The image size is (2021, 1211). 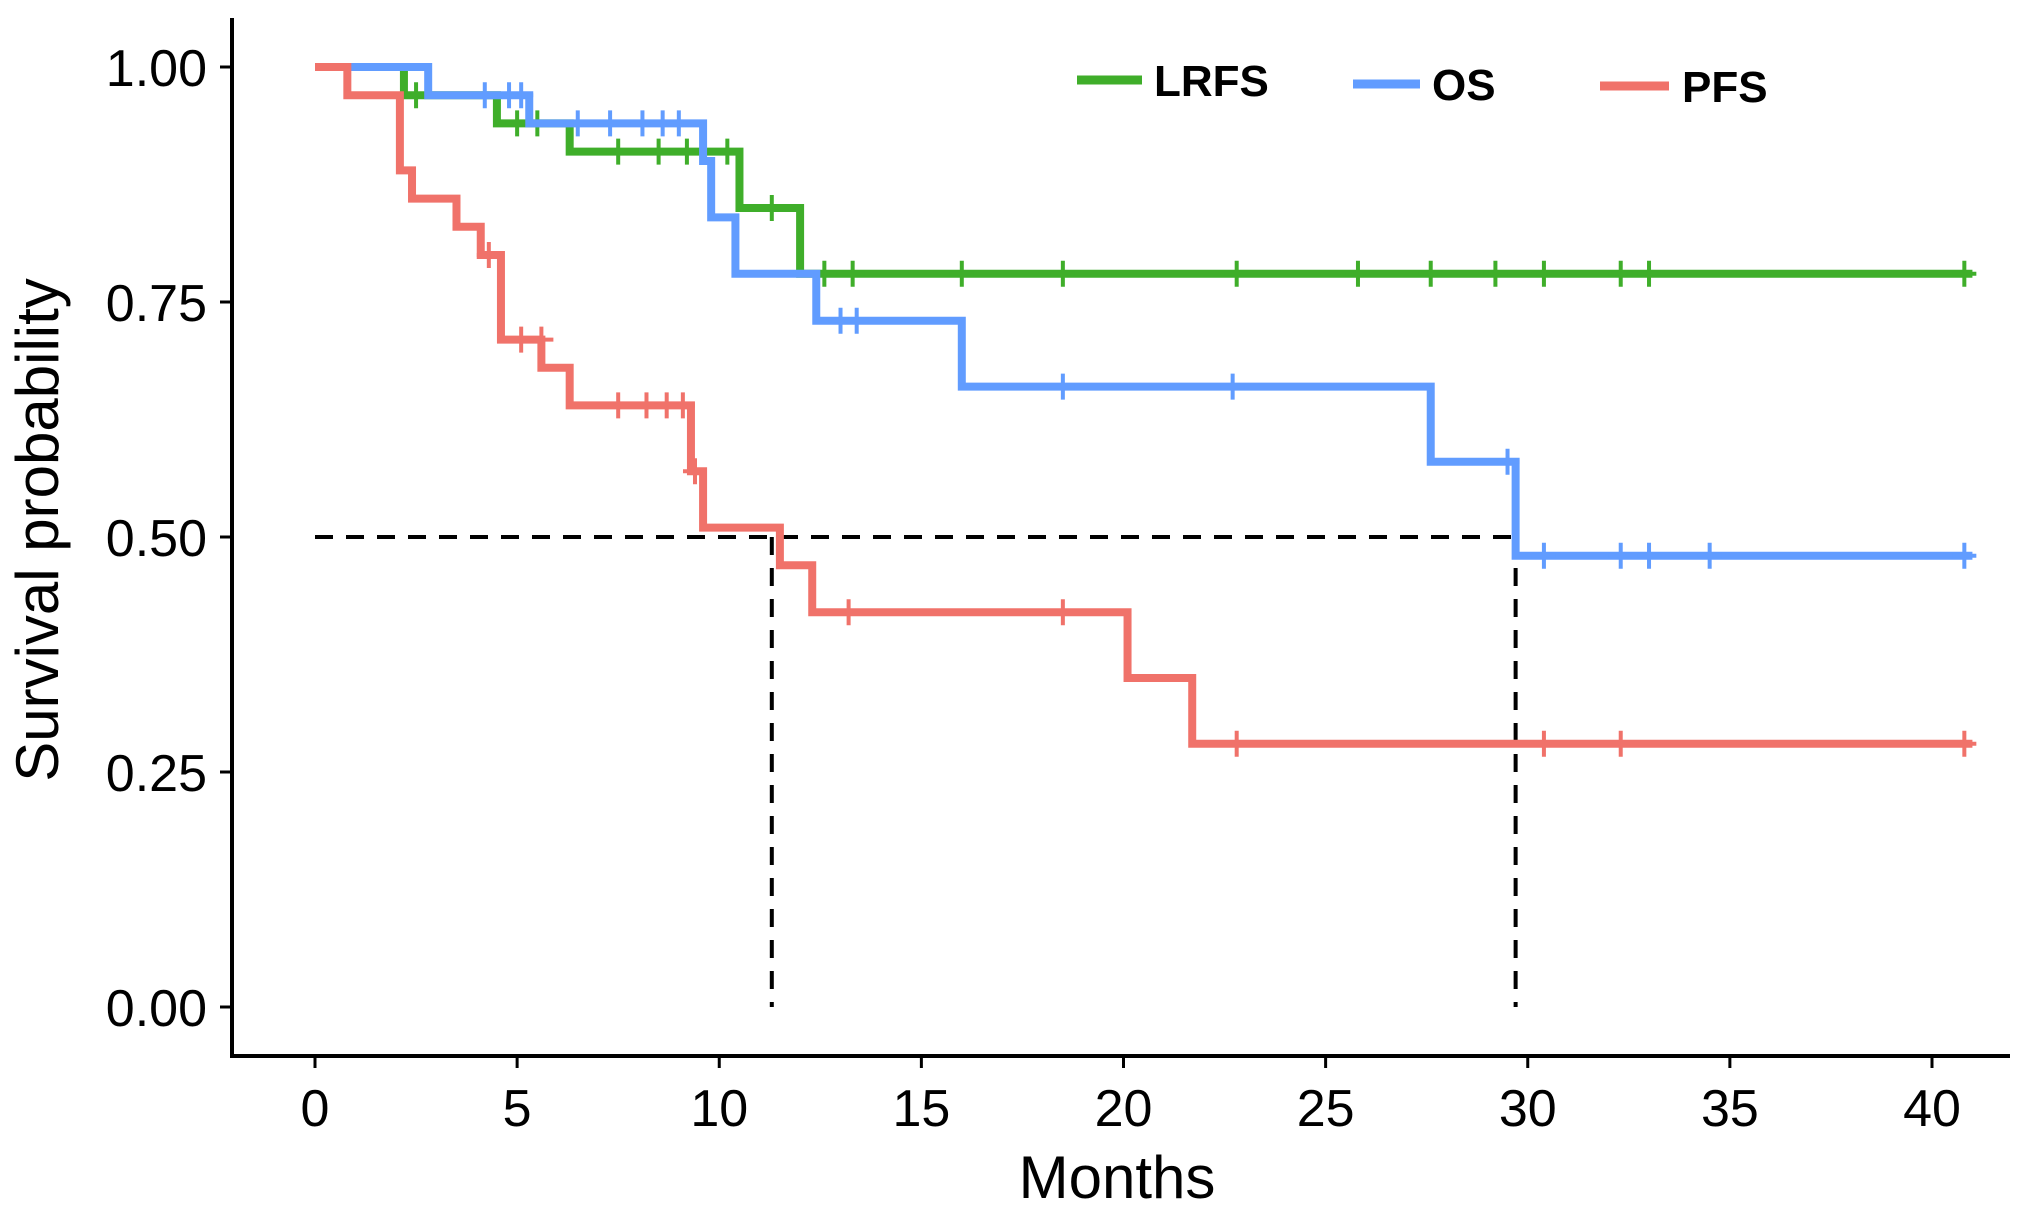 I want to click on x-tick-label: 5, so click(x=517, y=1109).